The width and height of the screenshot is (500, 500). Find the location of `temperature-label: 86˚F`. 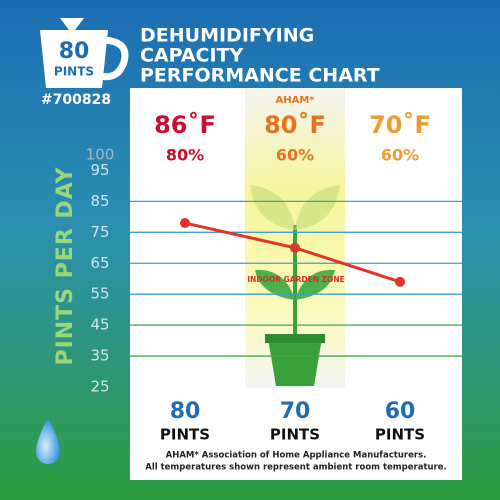

temperature-label: 86˚F is located at coordinates (185, 125).